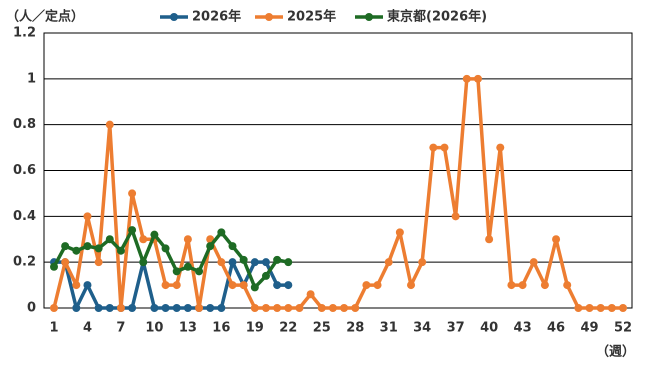 The height and width of the screenshot is (365, 650). I want to click on series-line, so click(170, 259).